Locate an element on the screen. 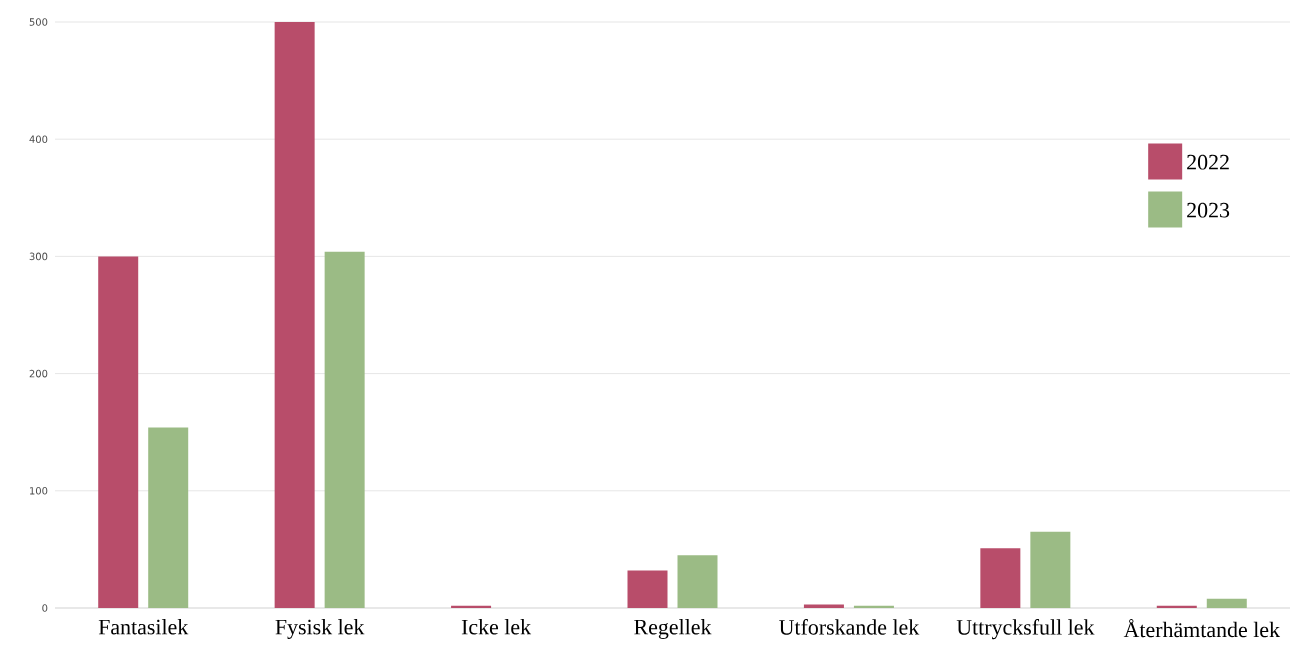  y-tick-label: 500 is located at coordinates (38, 22).